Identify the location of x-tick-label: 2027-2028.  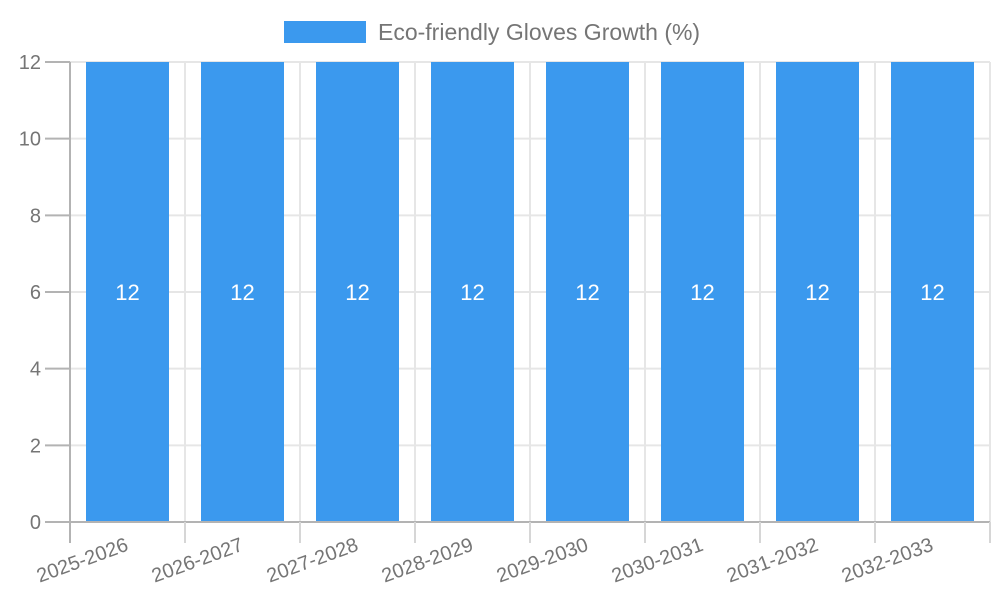
(312, 560).